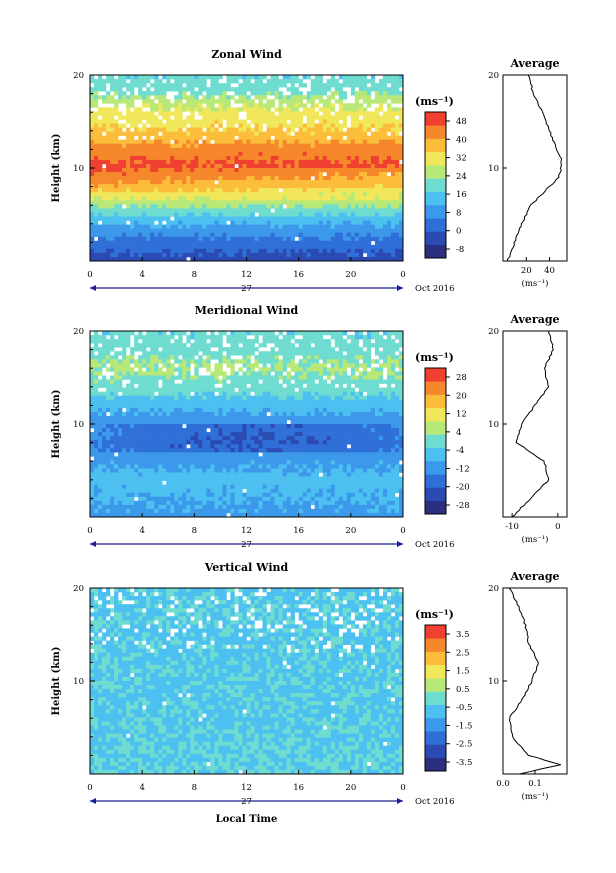  I want to click on colorbar-label: 24, so click(461, 177).